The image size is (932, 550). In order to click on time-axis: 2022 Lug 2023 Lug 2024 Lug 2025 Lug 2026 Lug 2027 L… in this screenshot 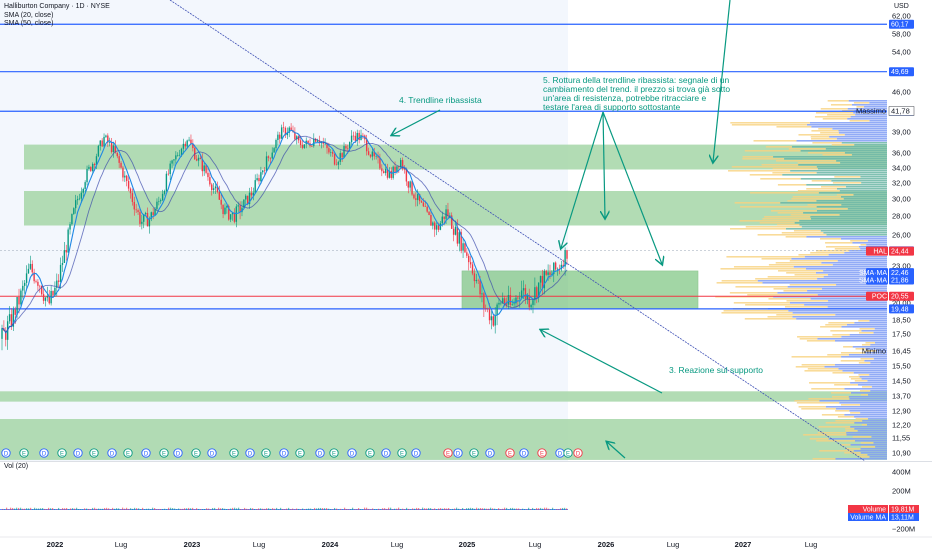, I will do `click(466, 542)`.